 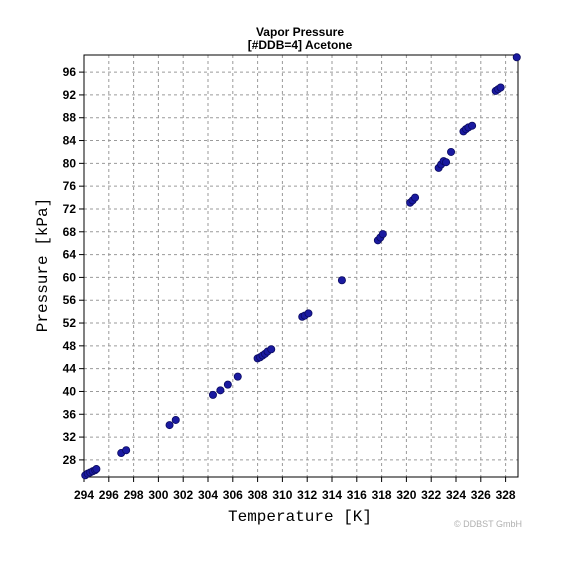 What do you see at coordinates (70, 95) in the screenshot?
I see `y-tick-label: 92` at bounding box center [70, 95].